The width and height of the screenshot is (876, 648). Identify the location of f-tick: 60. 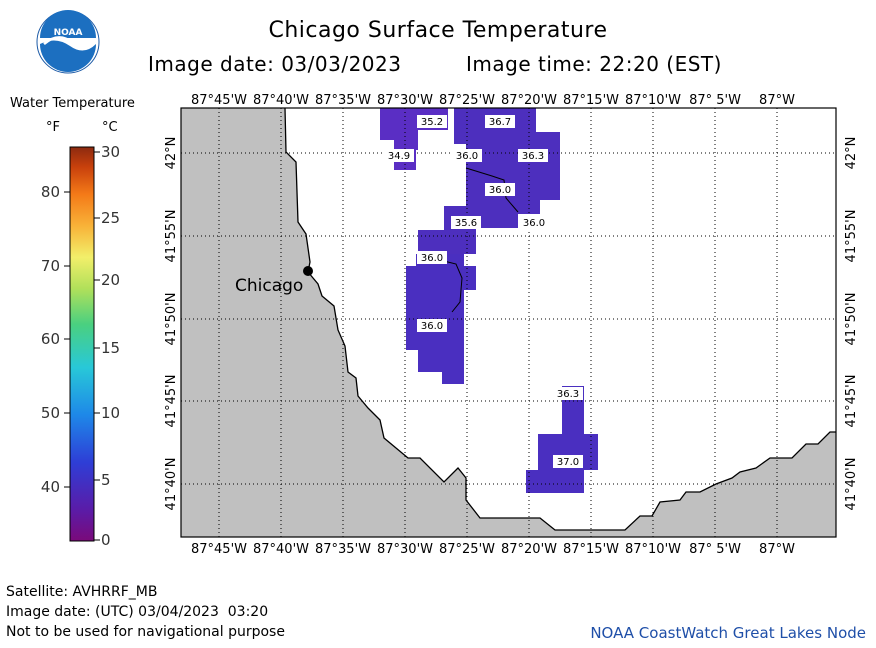
(50, 339).